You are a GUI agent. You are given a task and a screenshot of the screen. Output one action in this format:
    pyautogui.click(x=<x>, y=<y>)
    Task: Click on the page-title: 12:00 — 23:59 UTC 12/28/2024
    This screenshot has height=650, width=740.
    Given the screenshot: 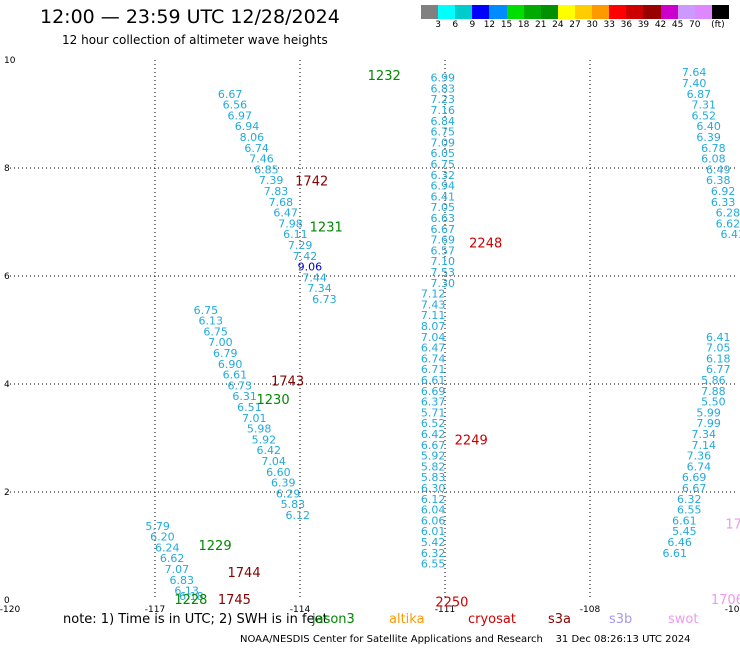 What is the action you would take?
    pyautogui.click(x=190, y=17)
    